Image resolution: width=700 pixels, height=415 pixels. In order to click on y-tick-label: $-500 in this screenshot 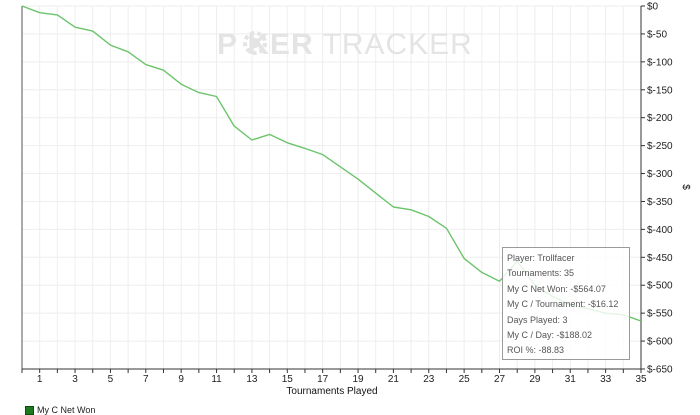, I will do `click(660, 286)`.